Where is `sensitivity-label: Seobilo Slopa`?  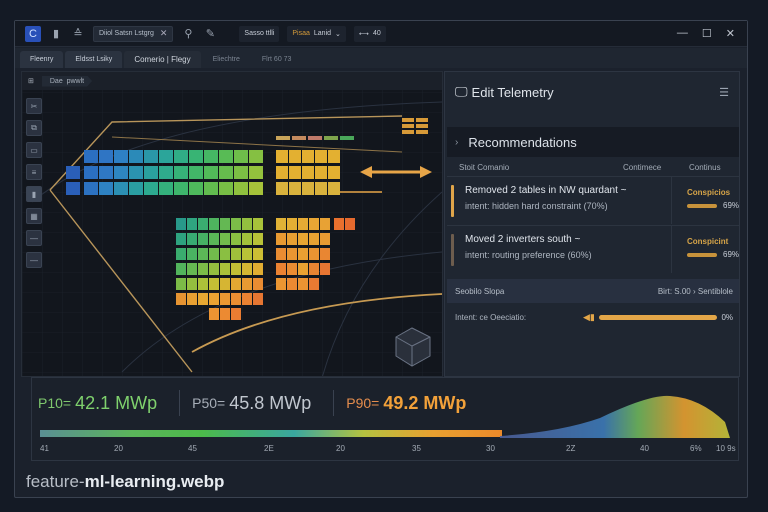
sensitivity-label: Seobilo Slopa is located at coordinates (480, 291).